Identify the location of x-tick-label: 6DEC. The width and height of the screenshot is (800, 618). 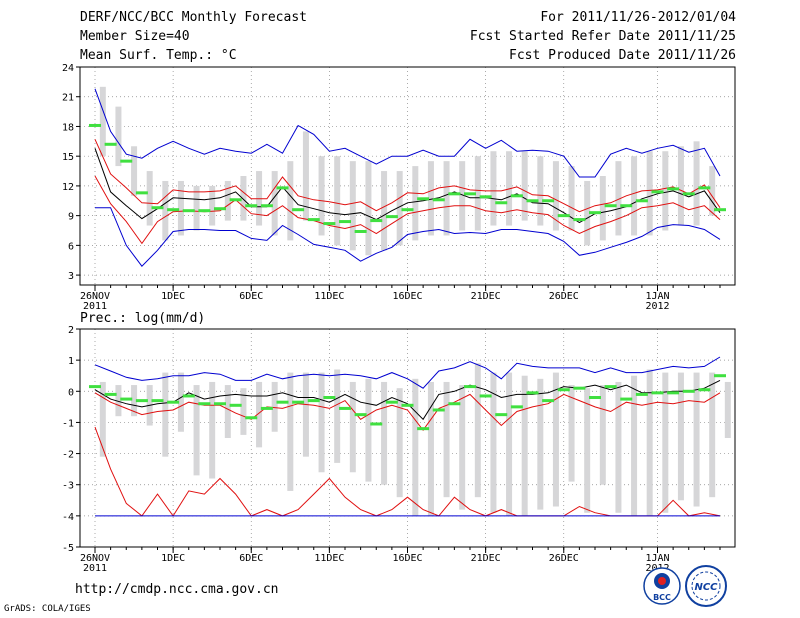
(251, 558).